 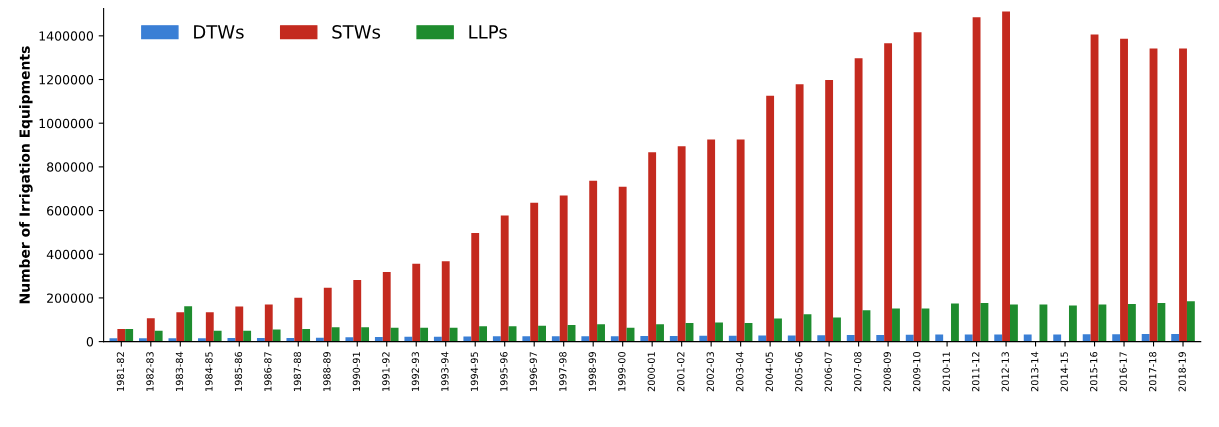 I want to click on x-tick-label: 1982-83, so click(x=150, y=371).